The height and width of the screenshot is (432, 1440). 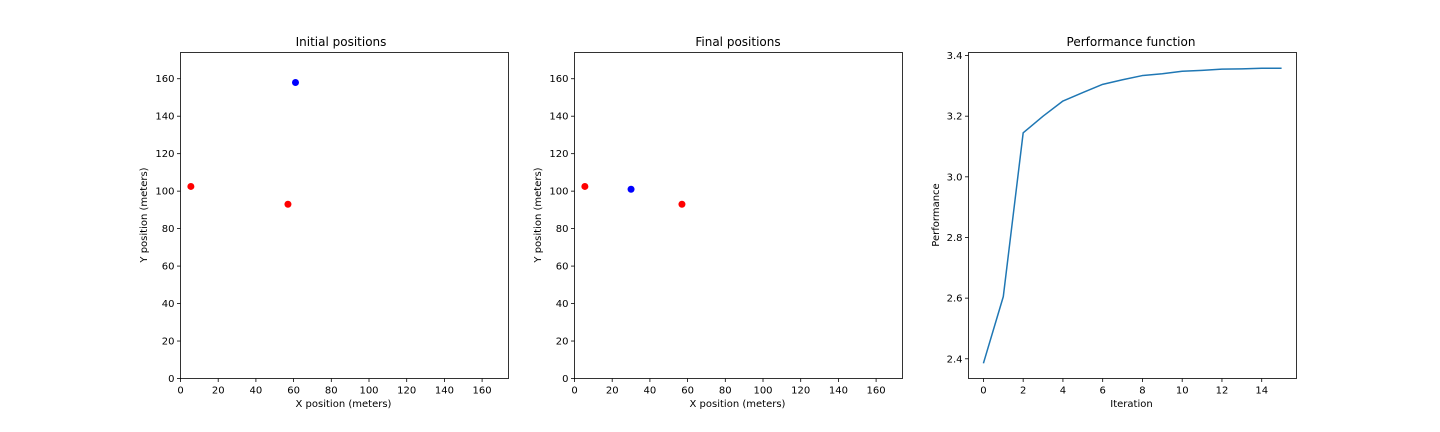 I want to click on y-tick-label: 3.0, so click(x=955, y=177).